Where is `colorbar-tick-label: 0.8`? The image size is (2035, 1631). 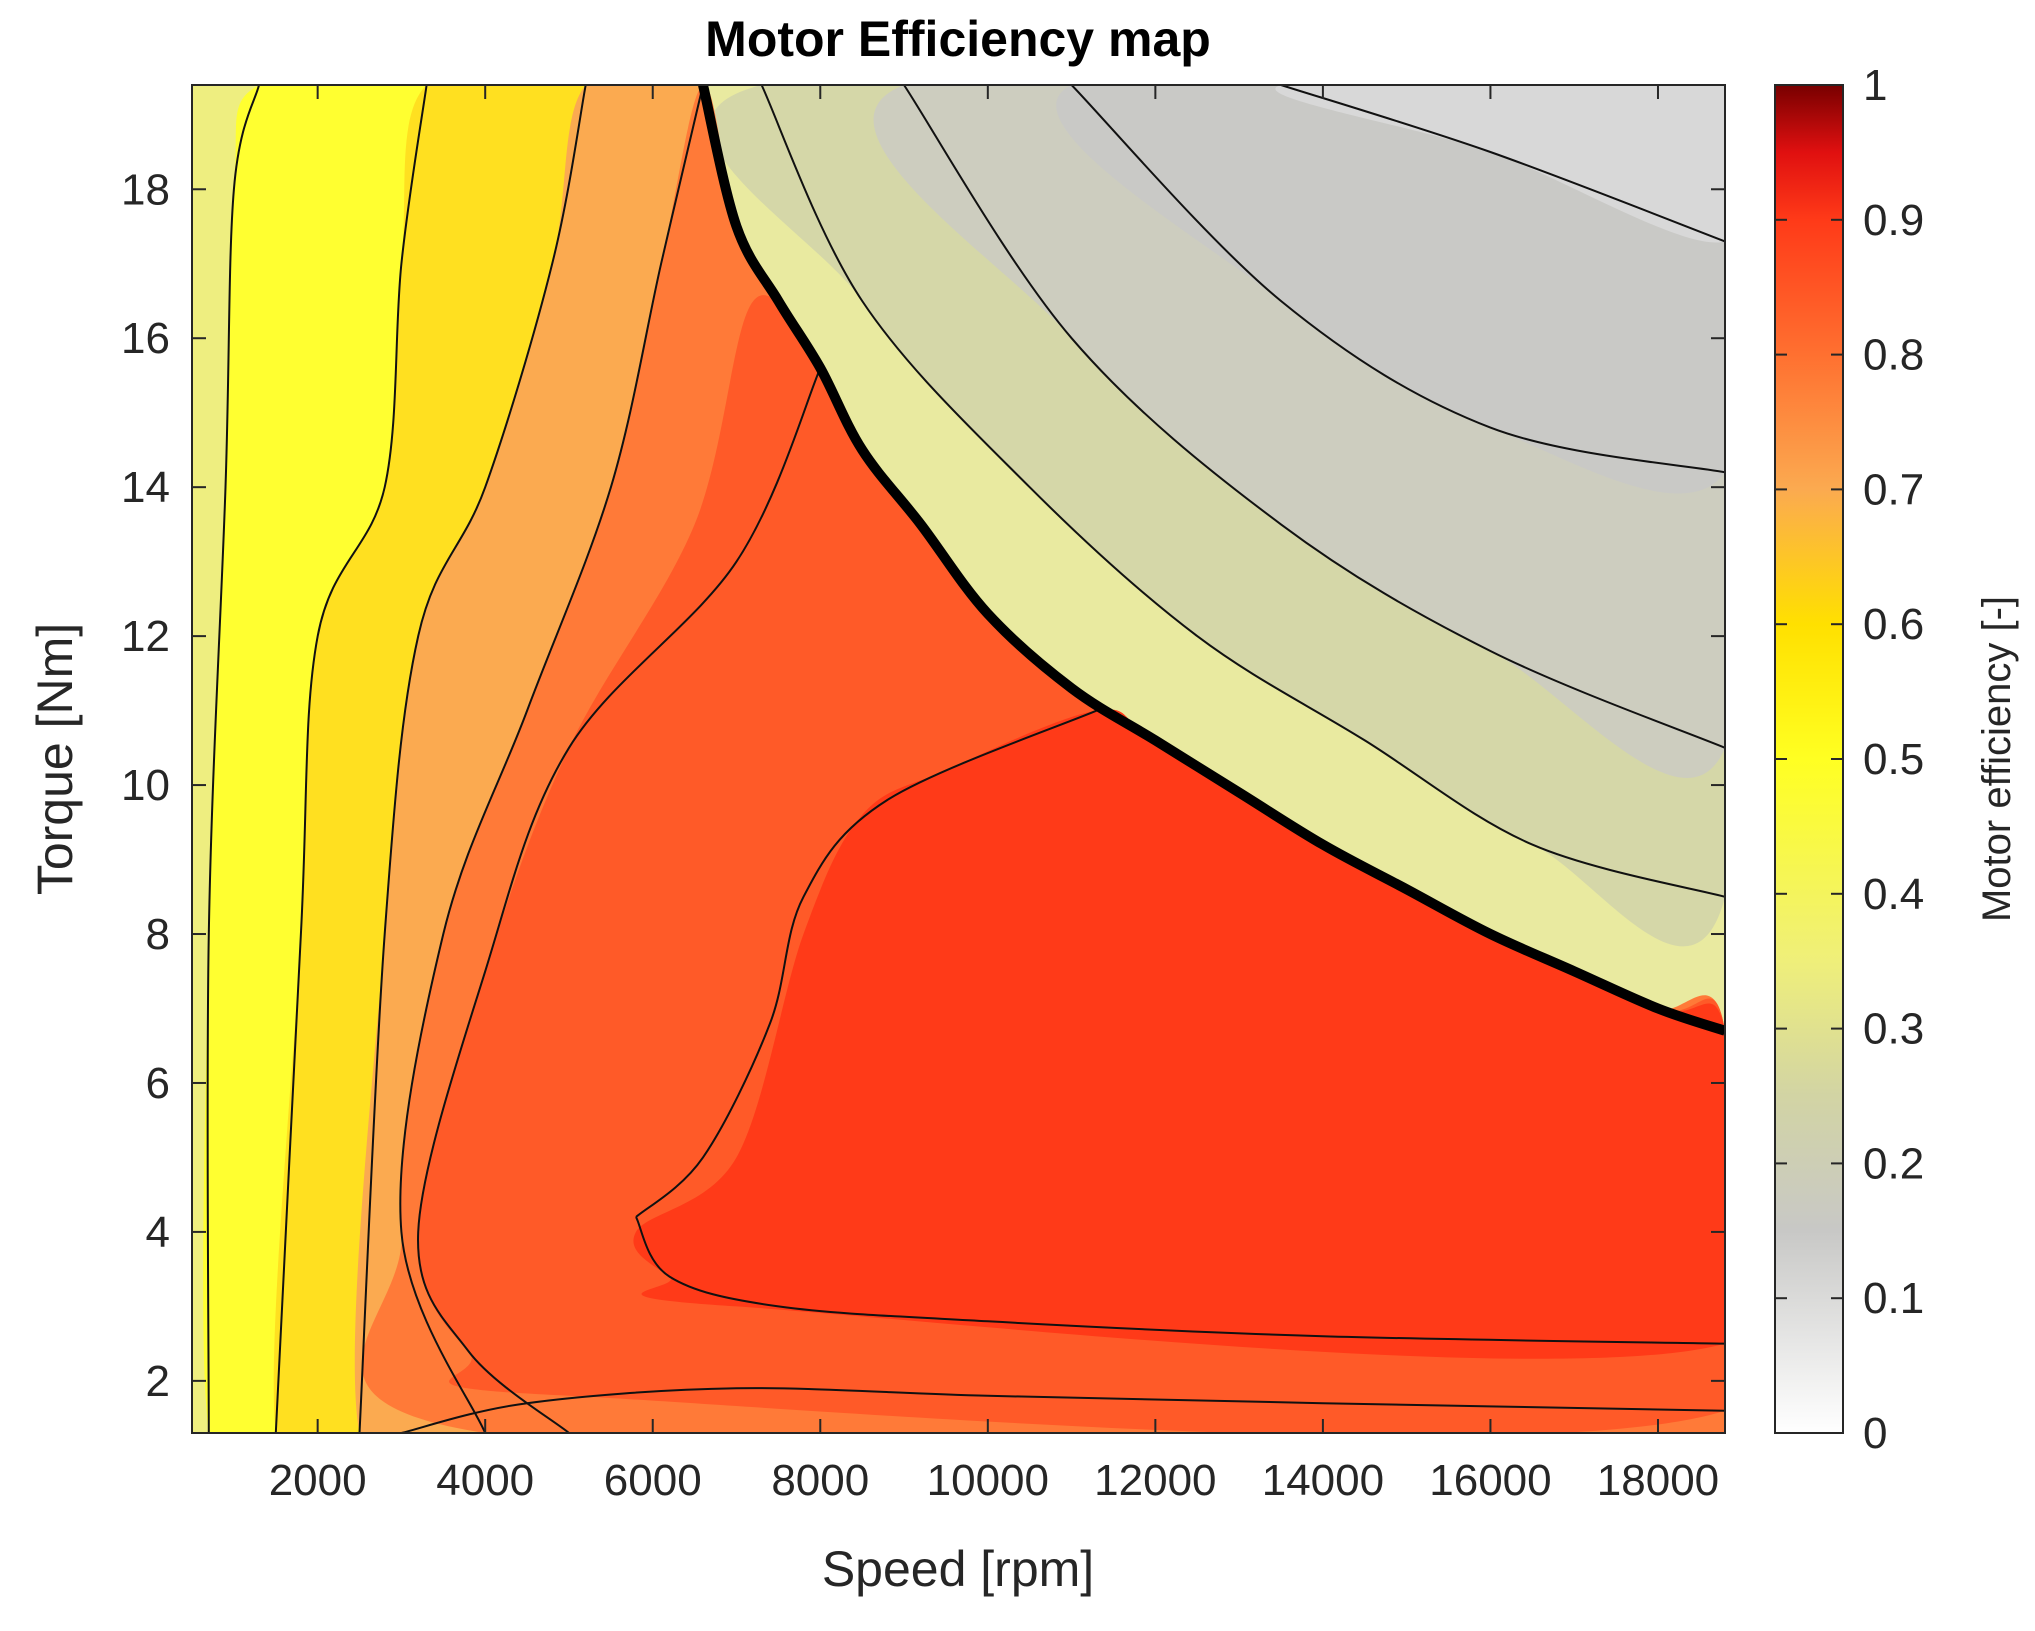
colorbar-tick-label: 0.8 is located at coordinates (1893, 355).